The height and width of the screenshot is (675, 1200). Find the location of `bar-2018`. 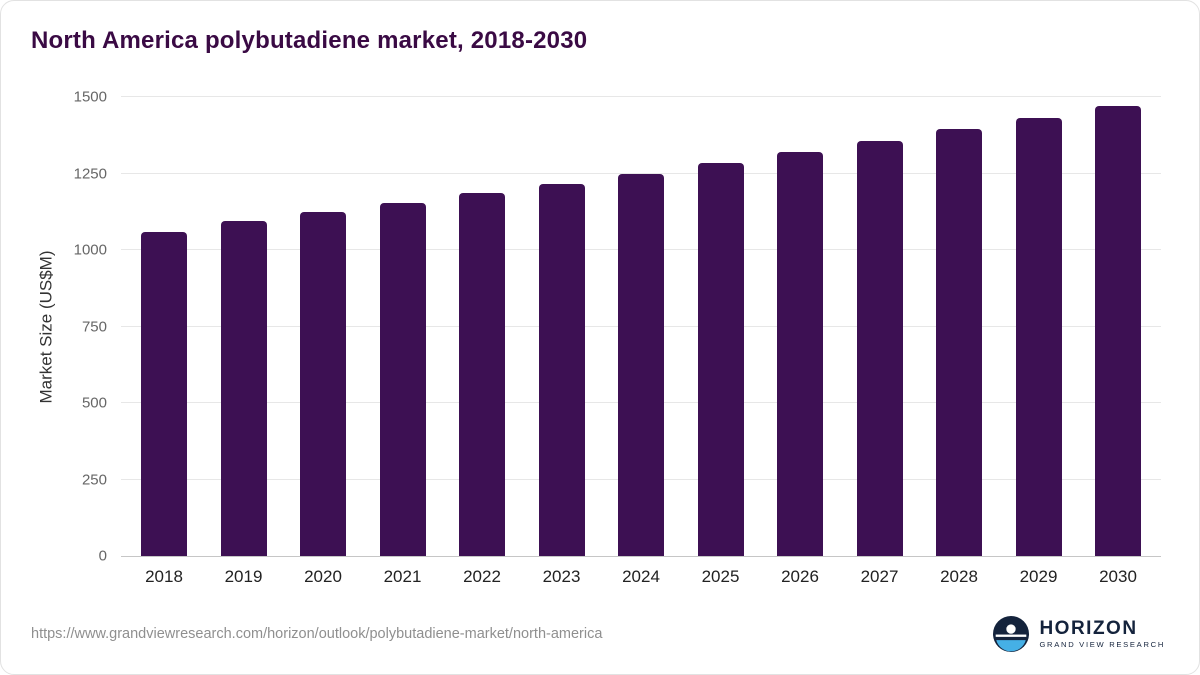

bar-2018 is located at coordinates (164, 393).